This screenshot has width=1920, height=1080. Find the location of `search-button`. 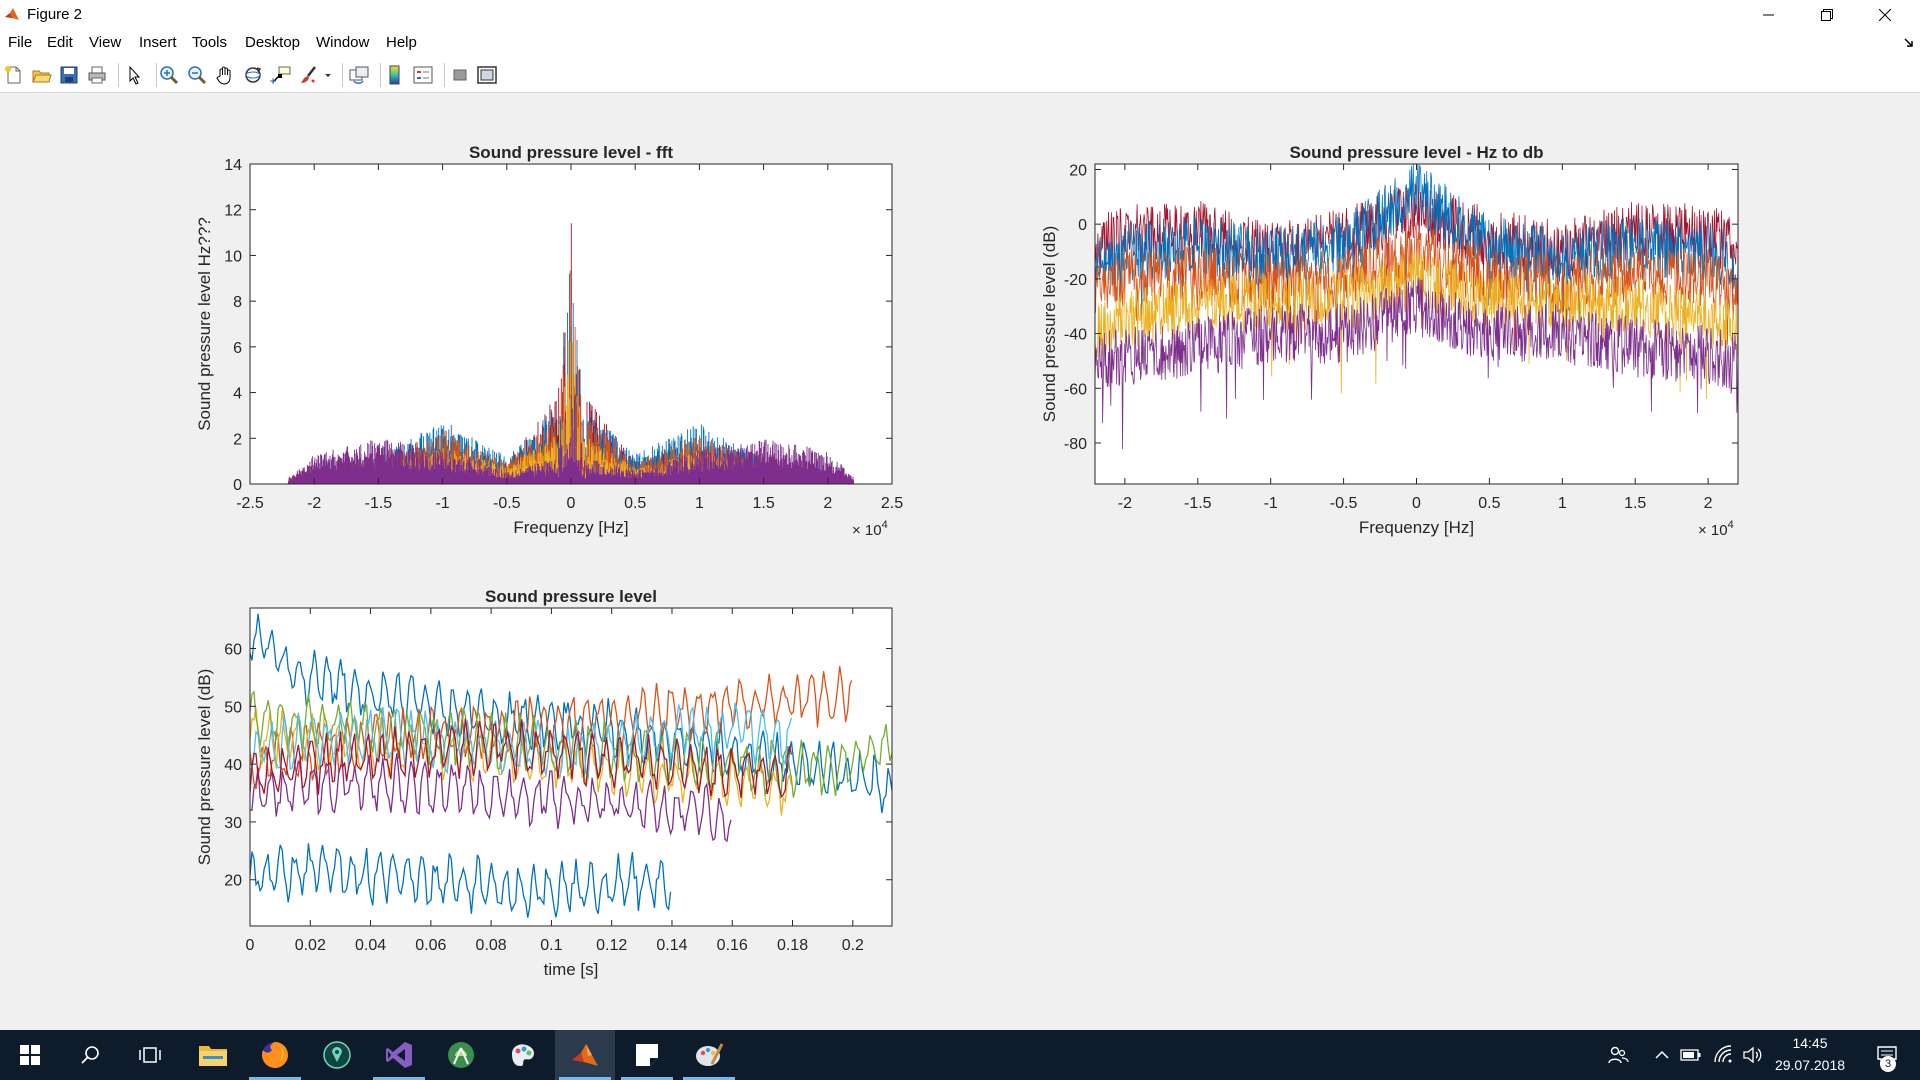

search-button is located at coordinates (90, 1055).